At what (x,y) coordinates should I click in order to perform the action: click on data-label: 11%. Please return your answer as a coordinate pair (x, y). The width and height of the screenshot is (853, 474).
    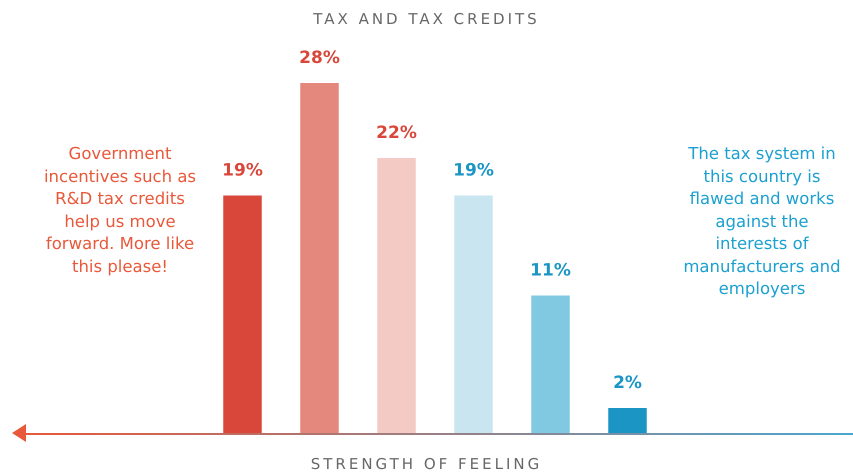
    Looking at the image, I should click on (550, 270).